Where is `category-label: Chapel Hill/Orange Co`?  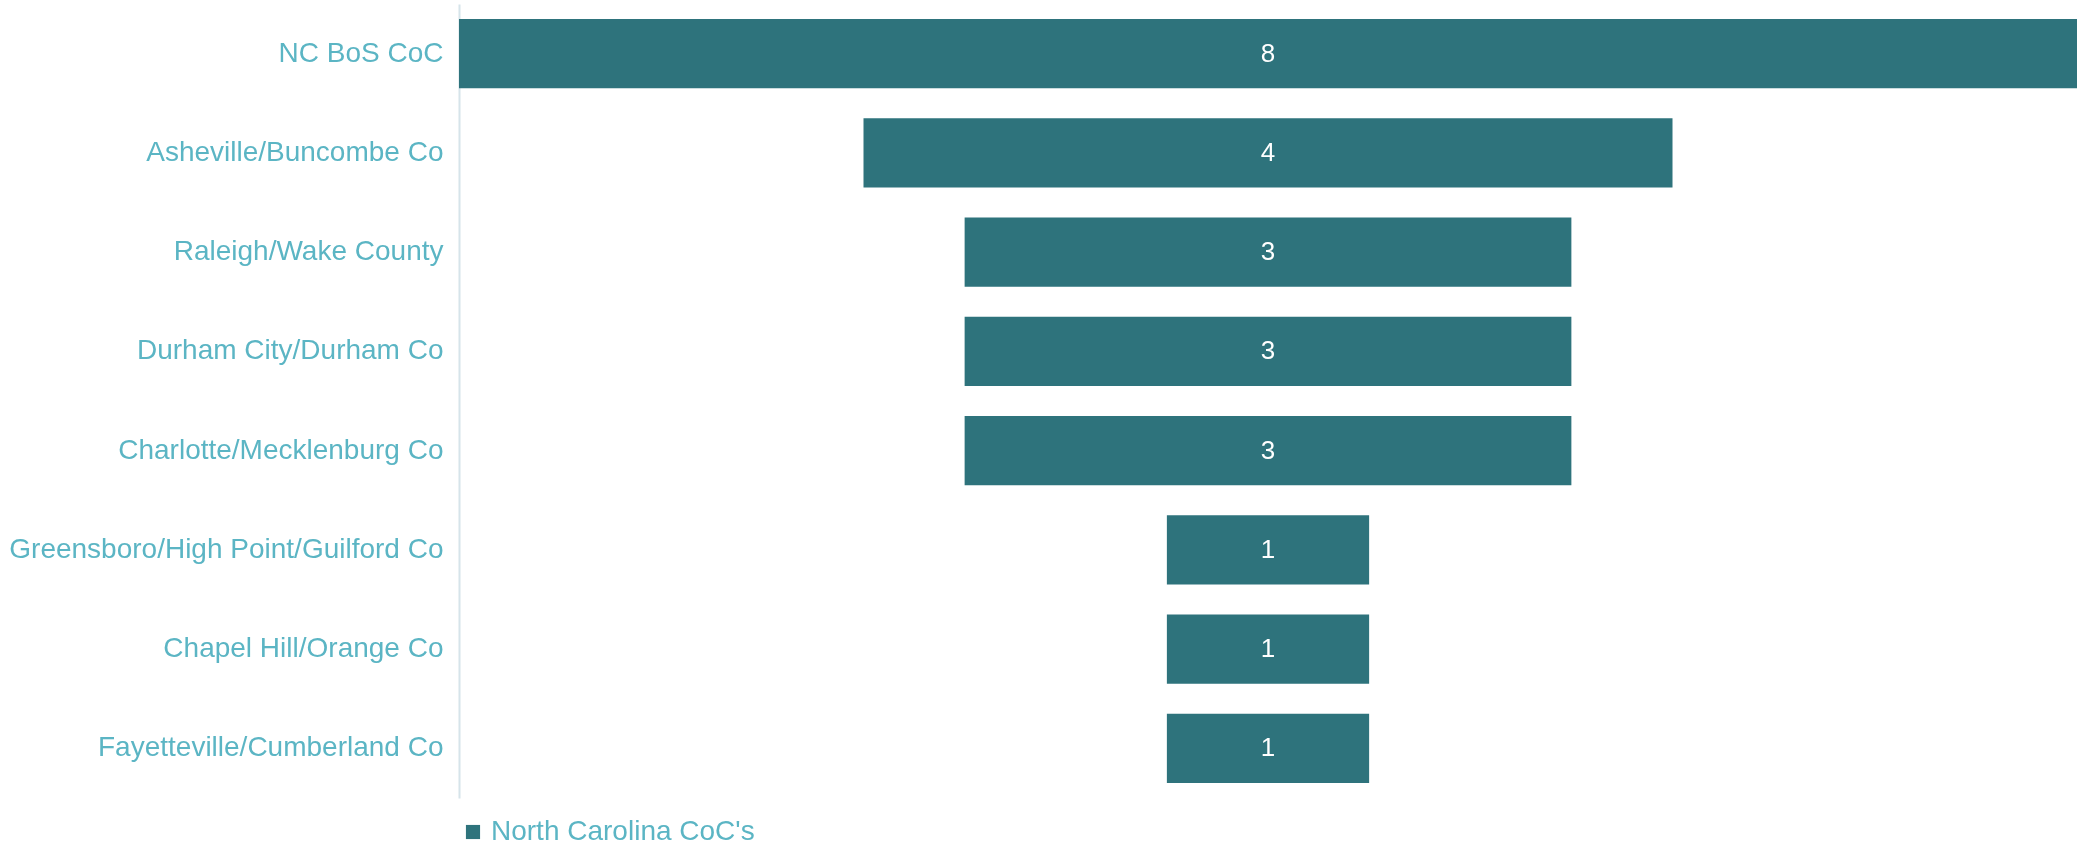 category-label: Chapel Hill/Orange Co is located at coordinates (303, 648).